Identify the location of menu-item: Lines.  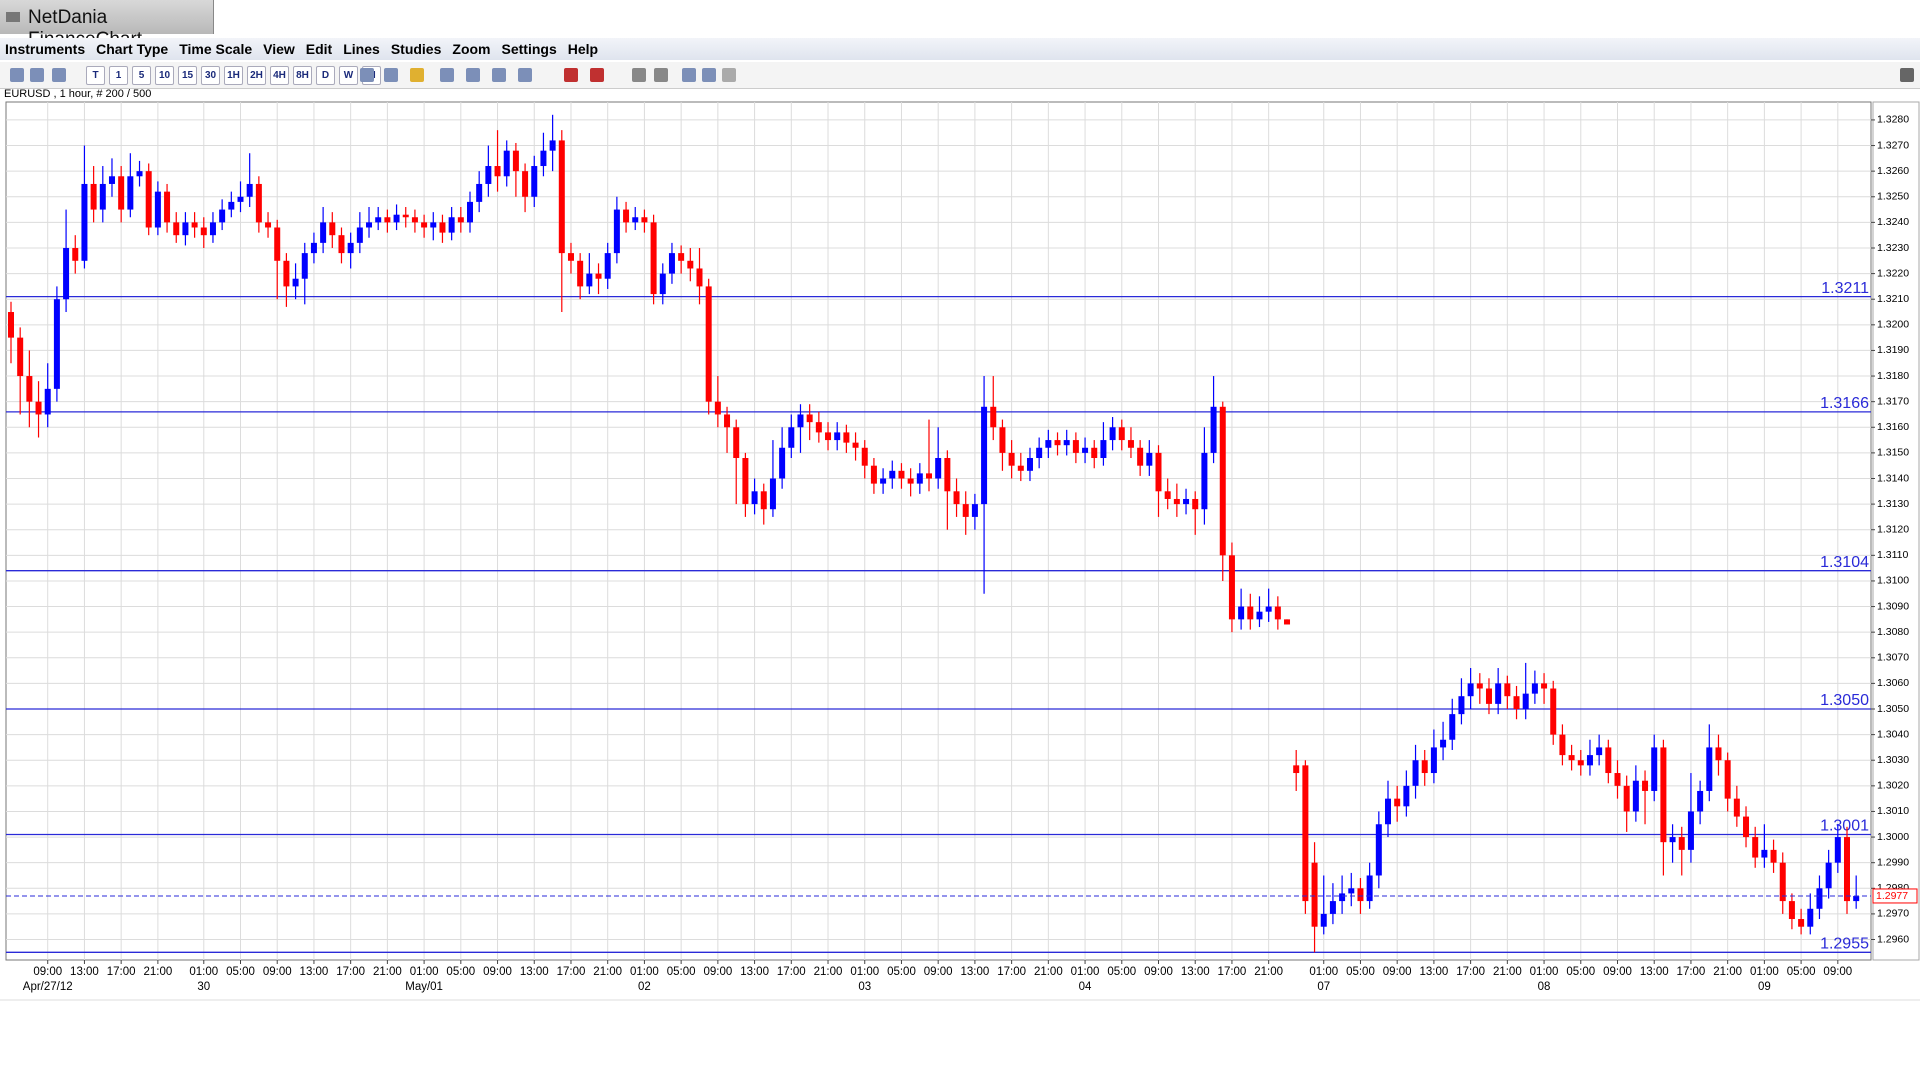
(361, 49).